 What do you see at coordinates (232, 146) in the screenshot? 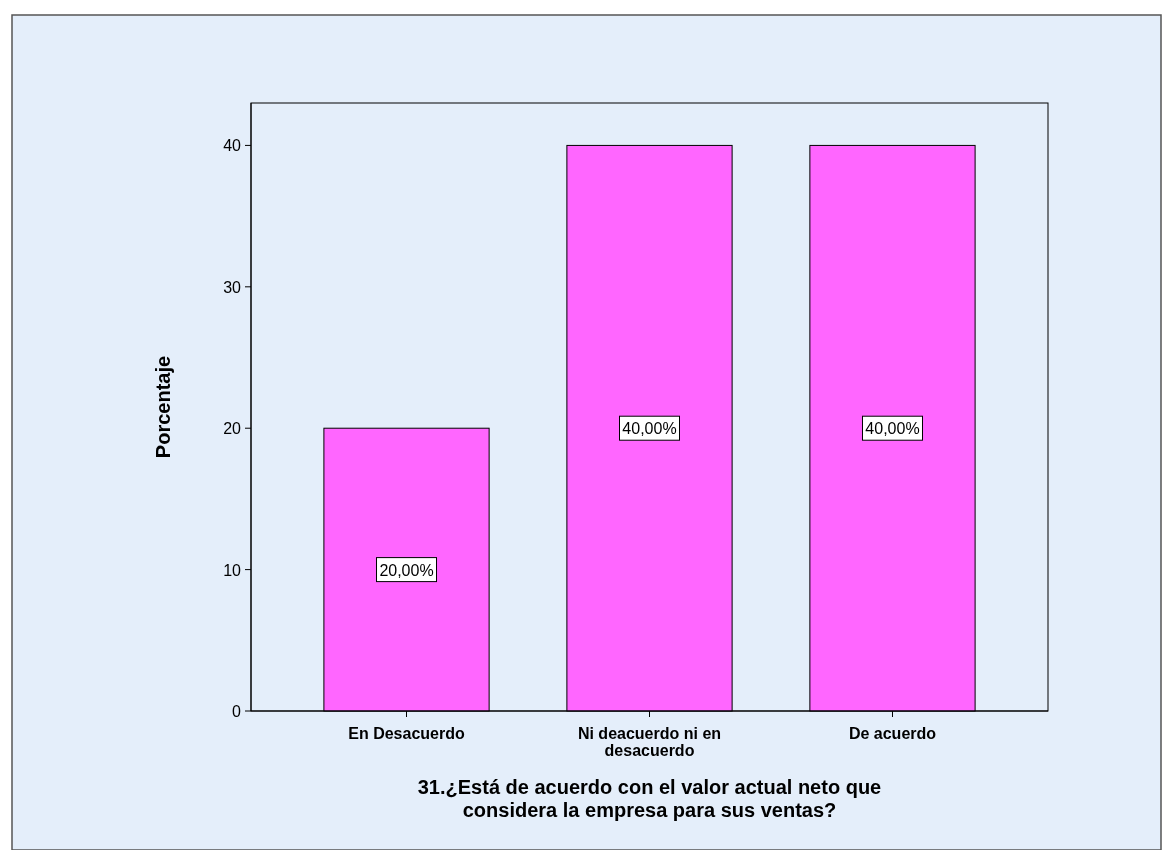
I see `y-tick-label: 40` at bounding box center [232, 146].